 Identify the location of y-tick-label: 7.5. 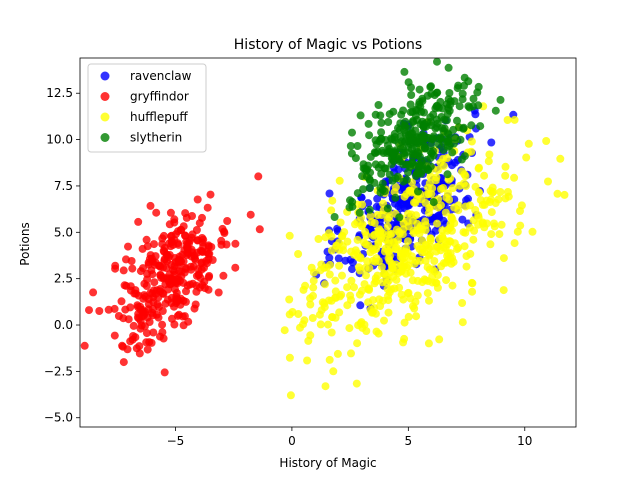
(63, 186).